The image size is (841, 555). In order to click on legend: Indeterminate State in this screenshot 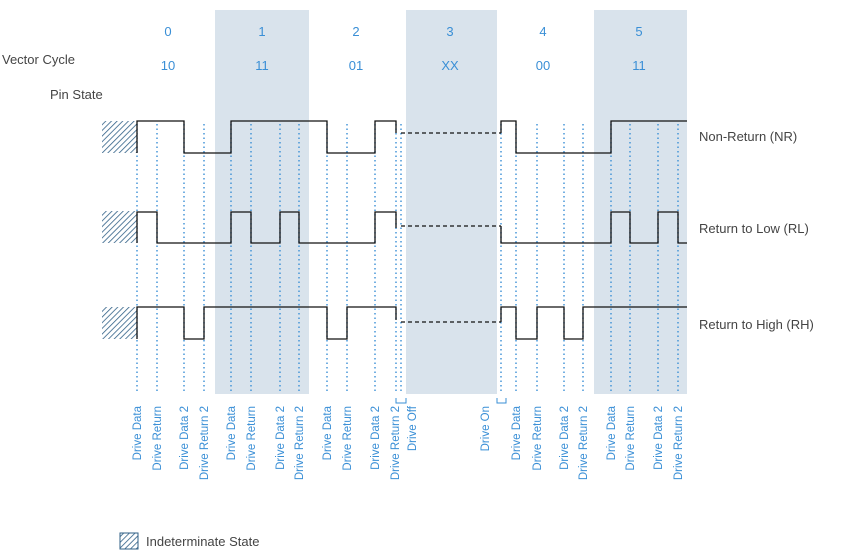, I will do `click(189, 541)`.